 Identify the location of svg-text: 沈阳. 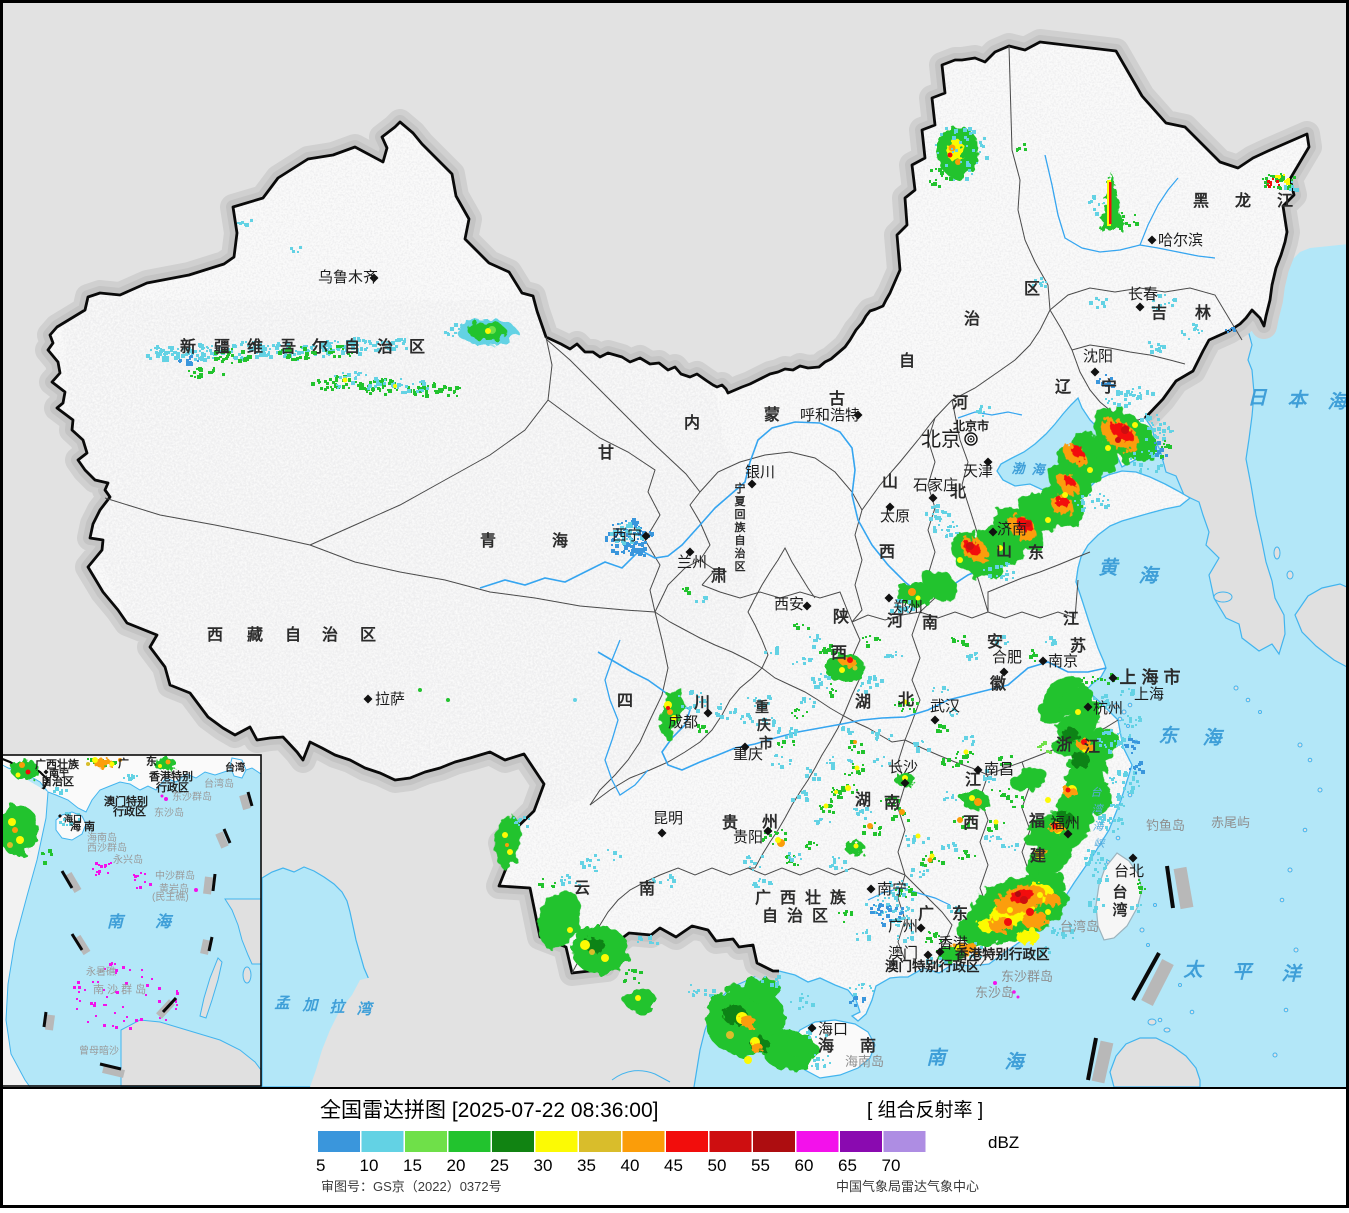
(1098, 356).